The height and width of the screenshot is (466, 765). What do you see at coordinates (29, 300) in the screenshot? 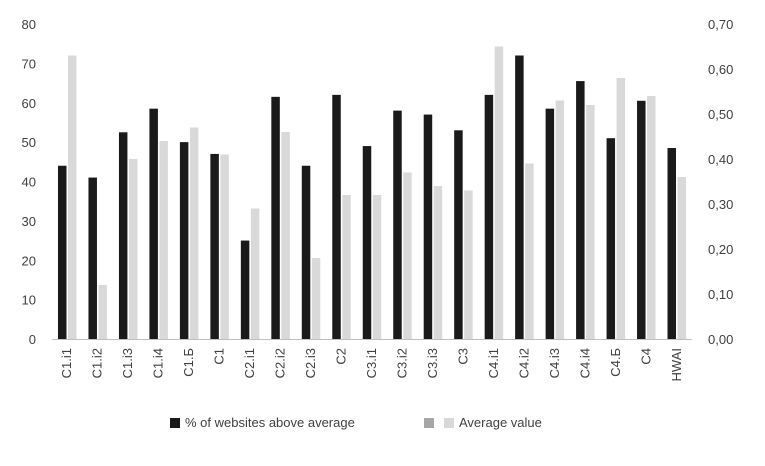
I see `y-tick-label: 10` at bounding box center [29, 300].